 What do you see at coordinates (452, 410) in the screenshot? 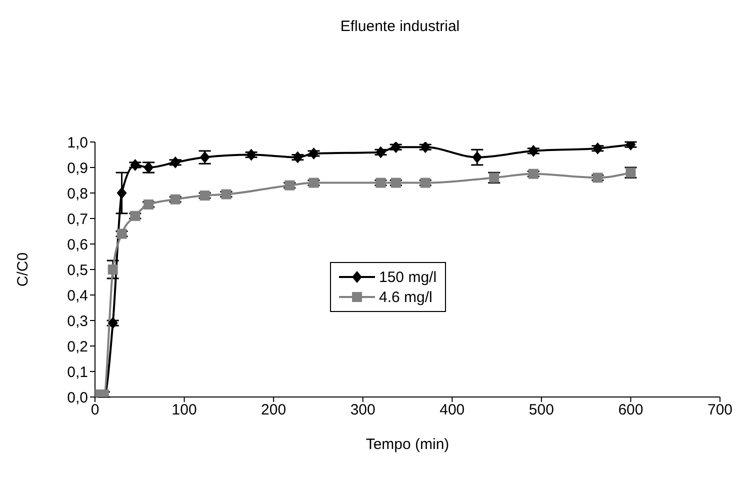
I see `x-tick-label: 400` at bounding box center [452, 410].